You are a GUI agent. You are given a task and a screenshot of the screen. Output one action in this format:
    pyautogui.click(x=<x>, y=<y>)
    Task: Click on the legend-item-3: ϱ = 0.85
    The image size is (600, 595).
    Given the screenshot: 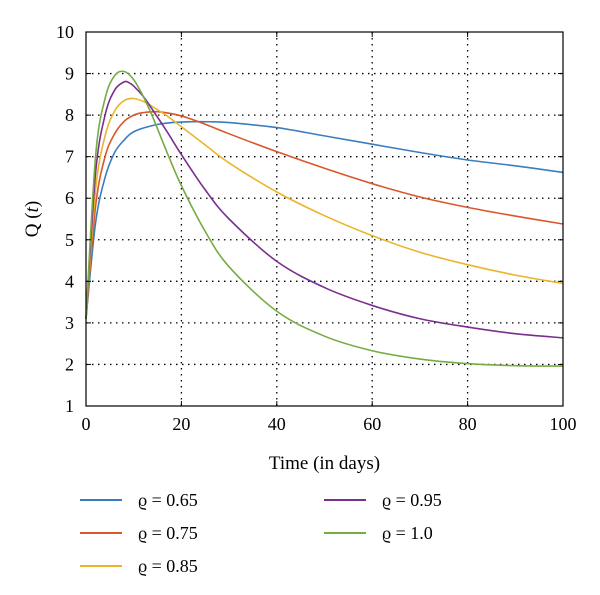 What is the action you would take?
    pyautogui.click(x=139, y=566)
    